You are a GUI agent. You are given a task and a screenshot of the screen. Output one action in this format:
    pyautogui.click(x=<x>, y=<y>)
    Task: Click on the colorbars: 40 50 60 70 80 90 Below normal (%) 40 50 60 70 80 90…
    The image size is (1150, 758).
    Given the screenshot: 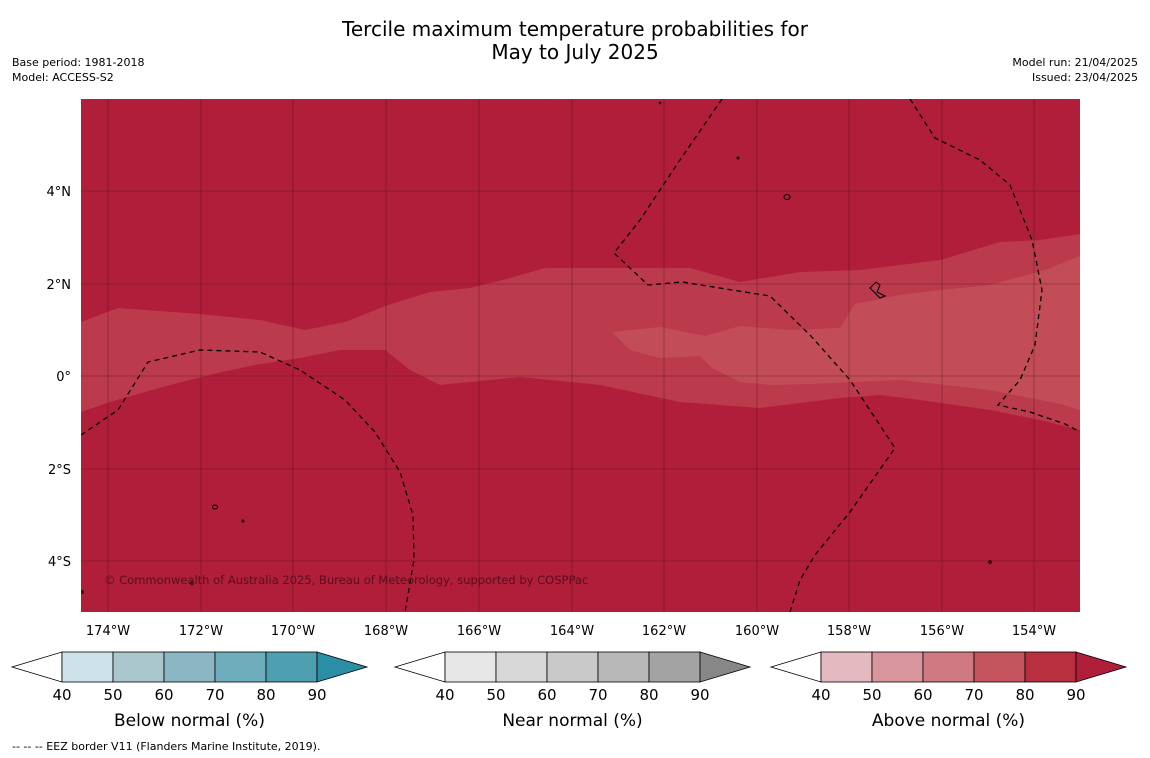 What is the action you would take?
    pyautogui.click(x=569, y=691)
    